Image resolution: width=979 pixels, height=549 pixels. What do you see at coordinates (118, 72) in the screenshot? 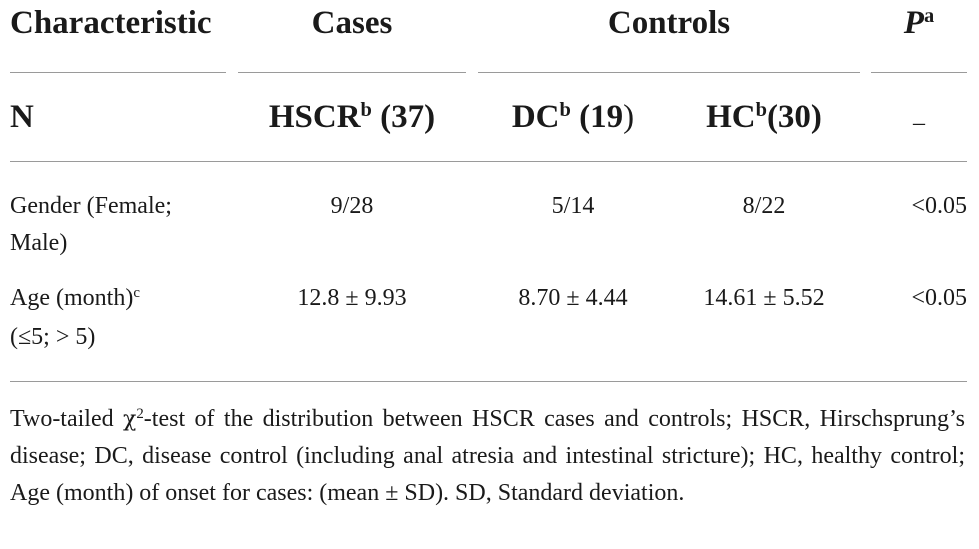
I see `rule-characteristic` at bounding box center [118, 72].